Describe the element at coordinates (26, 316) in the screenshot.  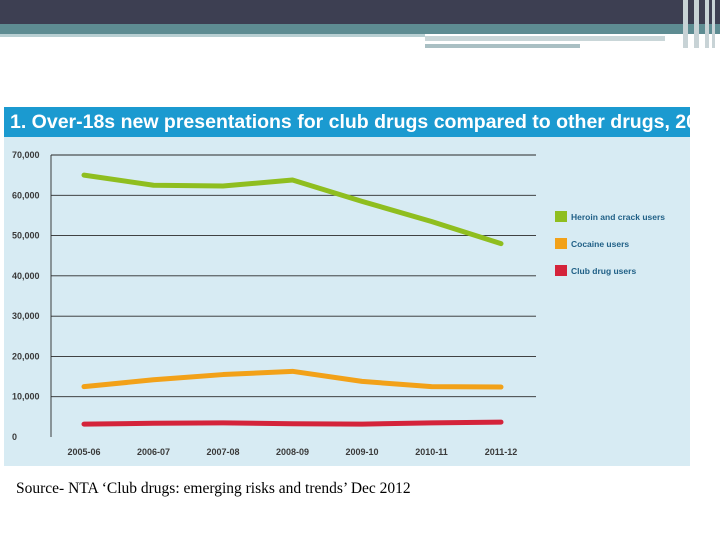
I see `y-tick-label: 30,000` at that location.